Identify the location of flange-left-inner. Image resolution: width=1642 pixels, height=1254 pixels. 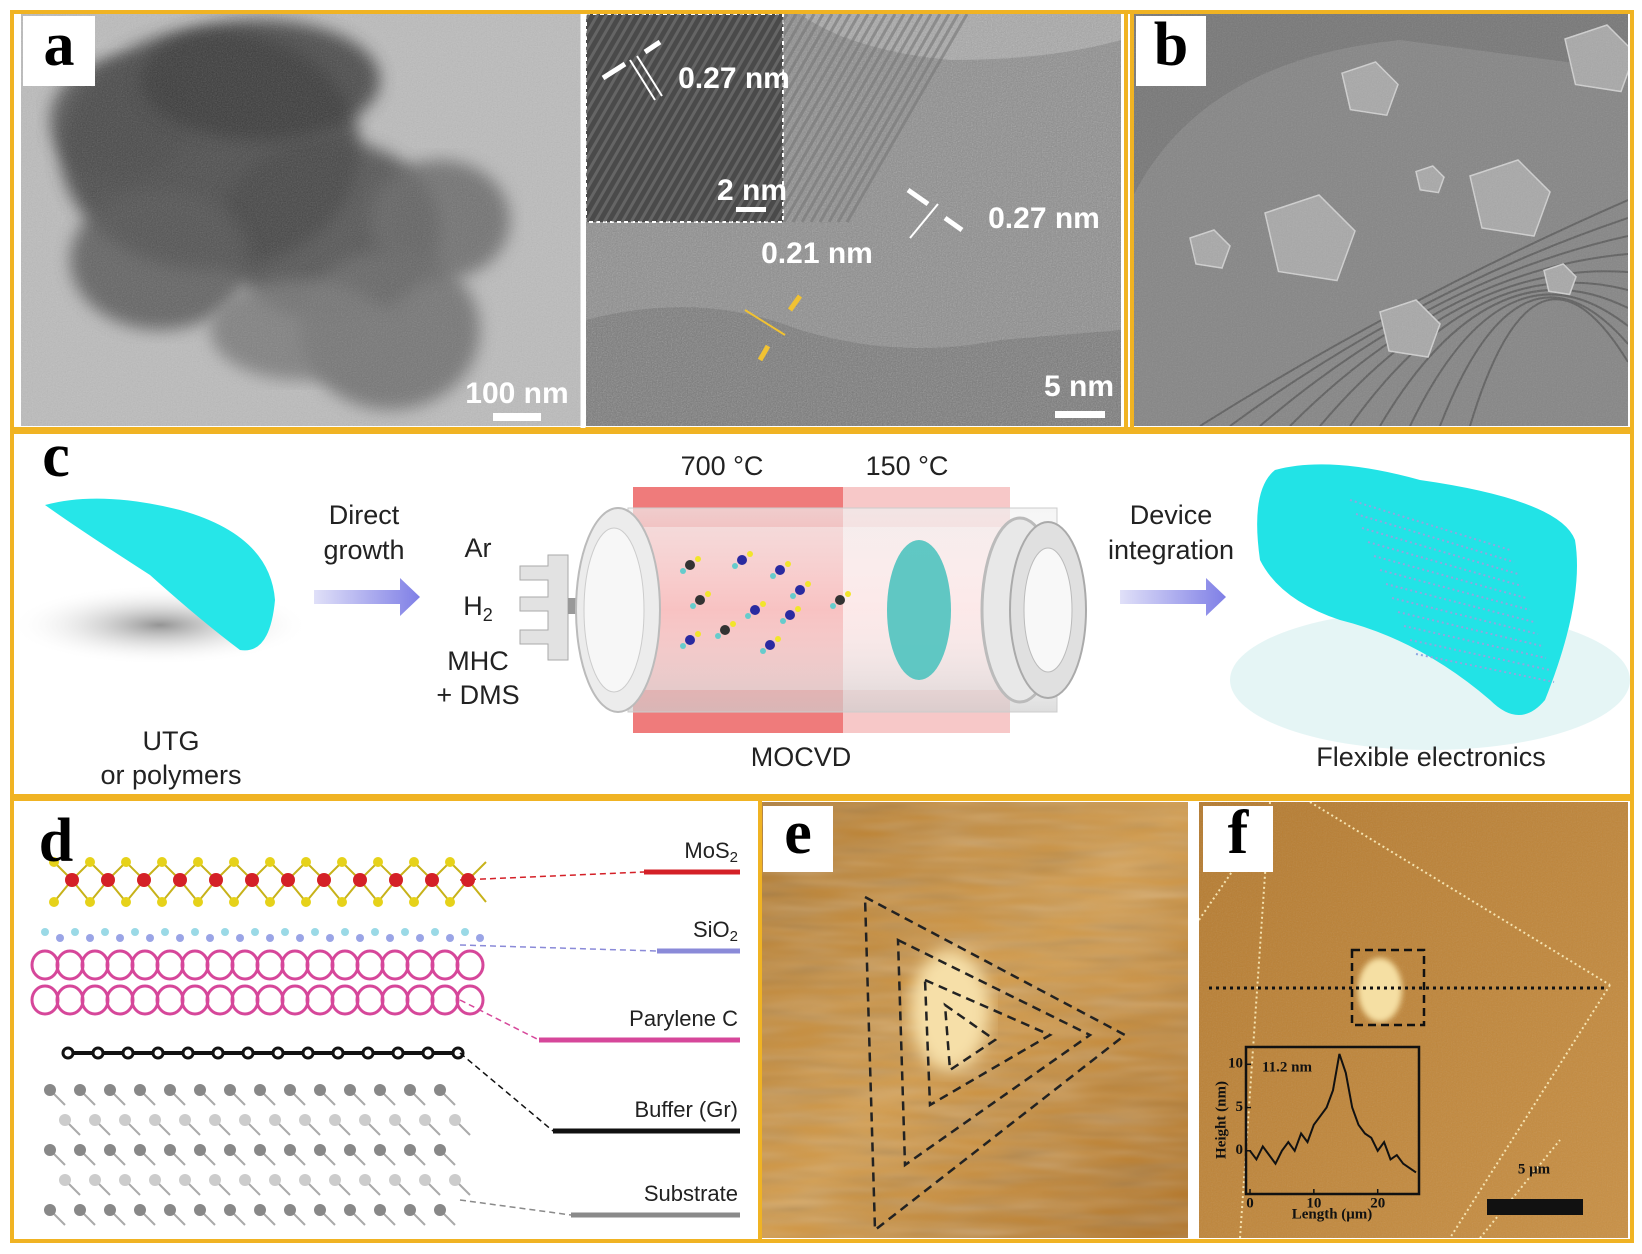
(614, 610).